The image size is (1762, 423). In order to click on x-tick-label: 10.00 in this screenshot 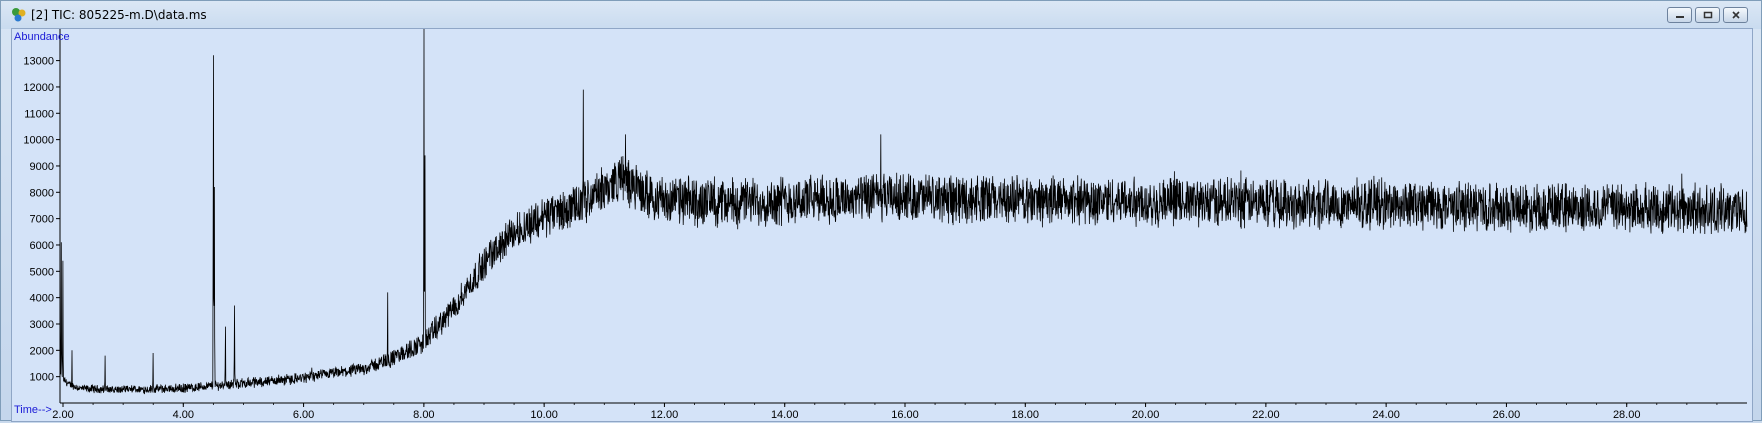, I will do `click(544, 415)`.